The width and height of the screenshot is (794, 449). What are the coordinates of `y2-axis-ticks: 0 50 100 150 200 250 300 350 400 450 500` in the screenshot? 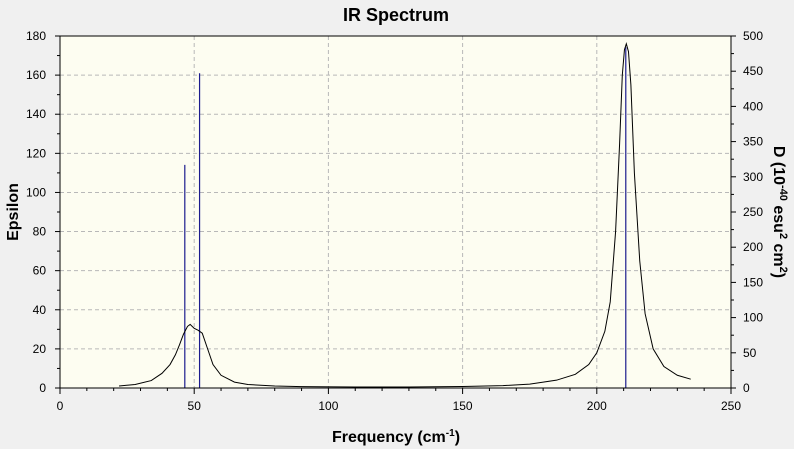 It's located at (747, 212).